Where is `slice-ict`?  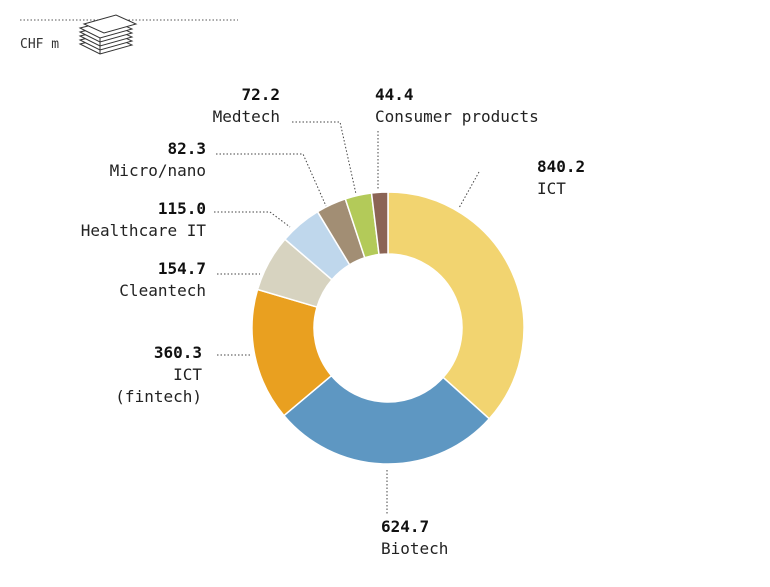
slice-ict is located at coordinates (456, 305).